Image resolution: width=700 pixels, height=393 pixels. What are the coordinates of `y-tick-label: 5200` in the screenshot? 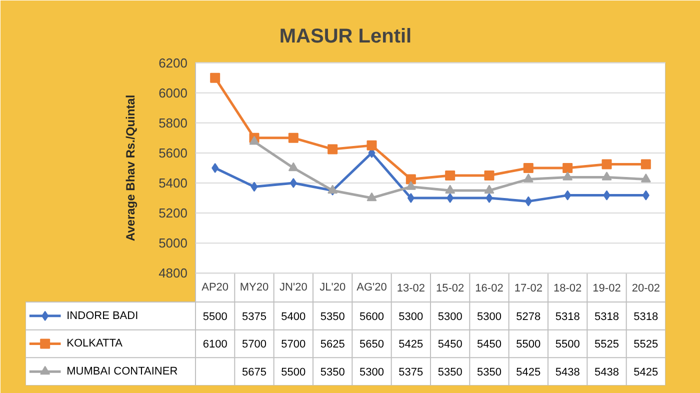 It's located at (173, 213).